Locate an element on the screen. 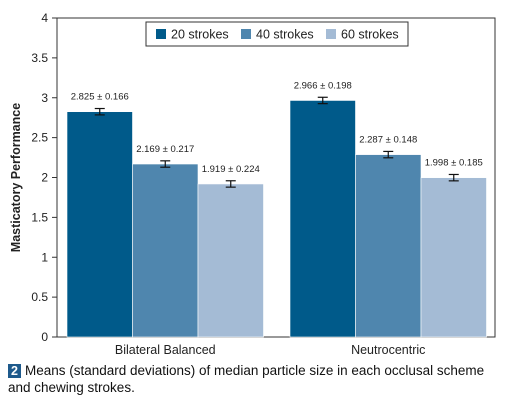 The width and height of the screenshot is (507, 402). x-category-label: Neutrocentric is located at coordinates (388, 350).